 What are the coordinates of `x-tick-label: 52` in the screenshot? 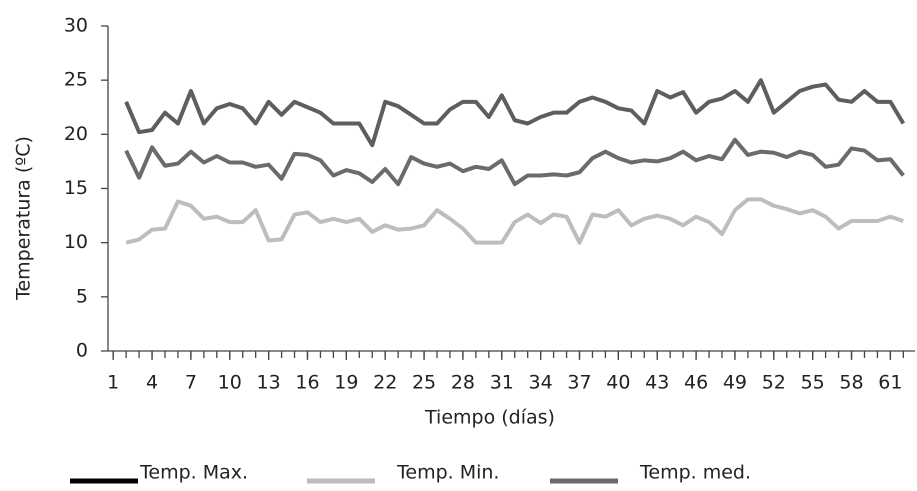 It's located at (774, 383).